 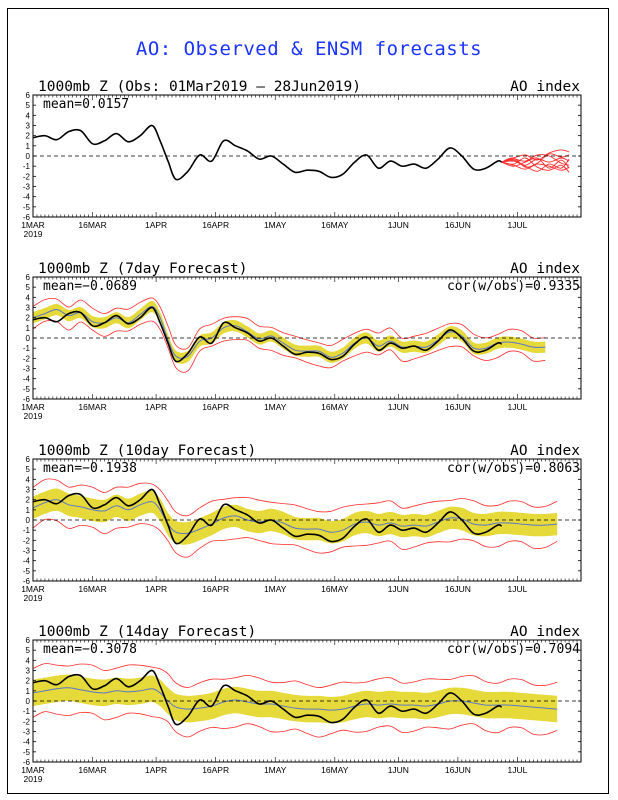 What do you see at coordinates (90, 286) in the screenshot?
I see `mean-label: mean=−0.0689` at bounding box center [90, 286].